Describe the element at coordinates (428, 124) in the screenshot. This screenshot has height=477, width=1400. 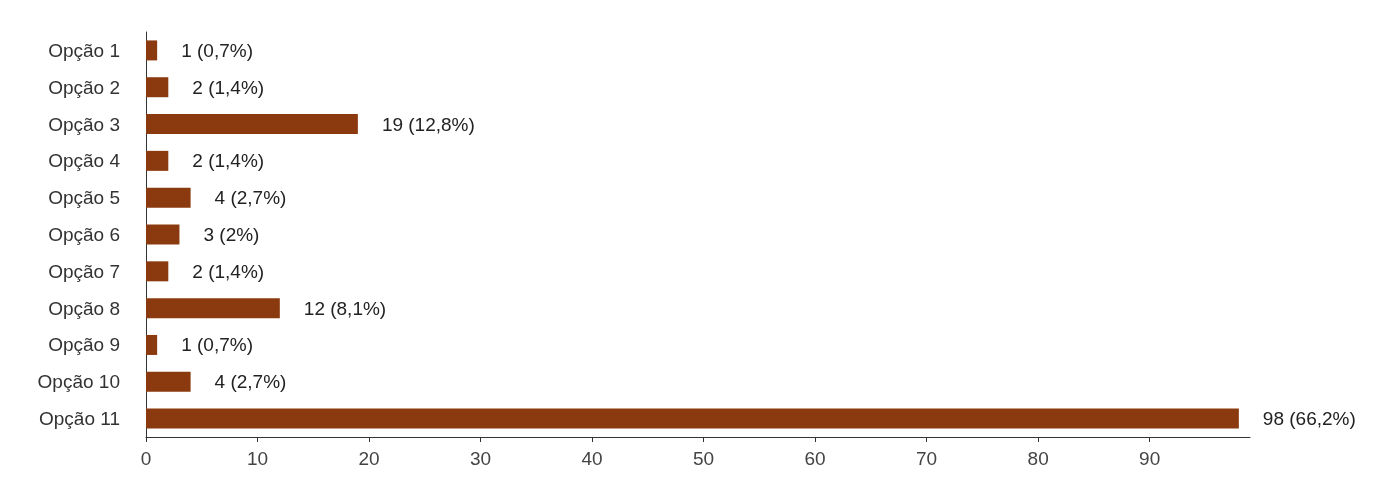
I see `data-label: 19 (12,8%)` at that location.